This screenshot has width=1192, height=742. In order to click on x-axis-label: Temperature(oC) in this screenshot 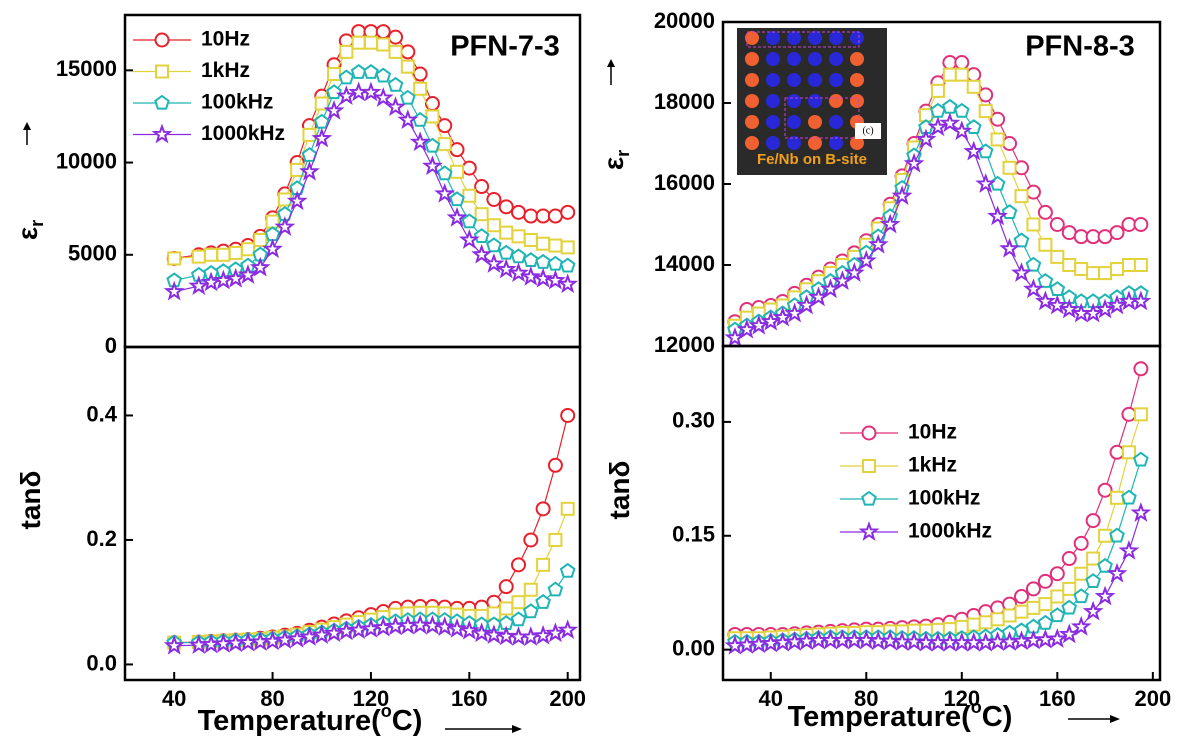, I will do `click(310, 719)`.